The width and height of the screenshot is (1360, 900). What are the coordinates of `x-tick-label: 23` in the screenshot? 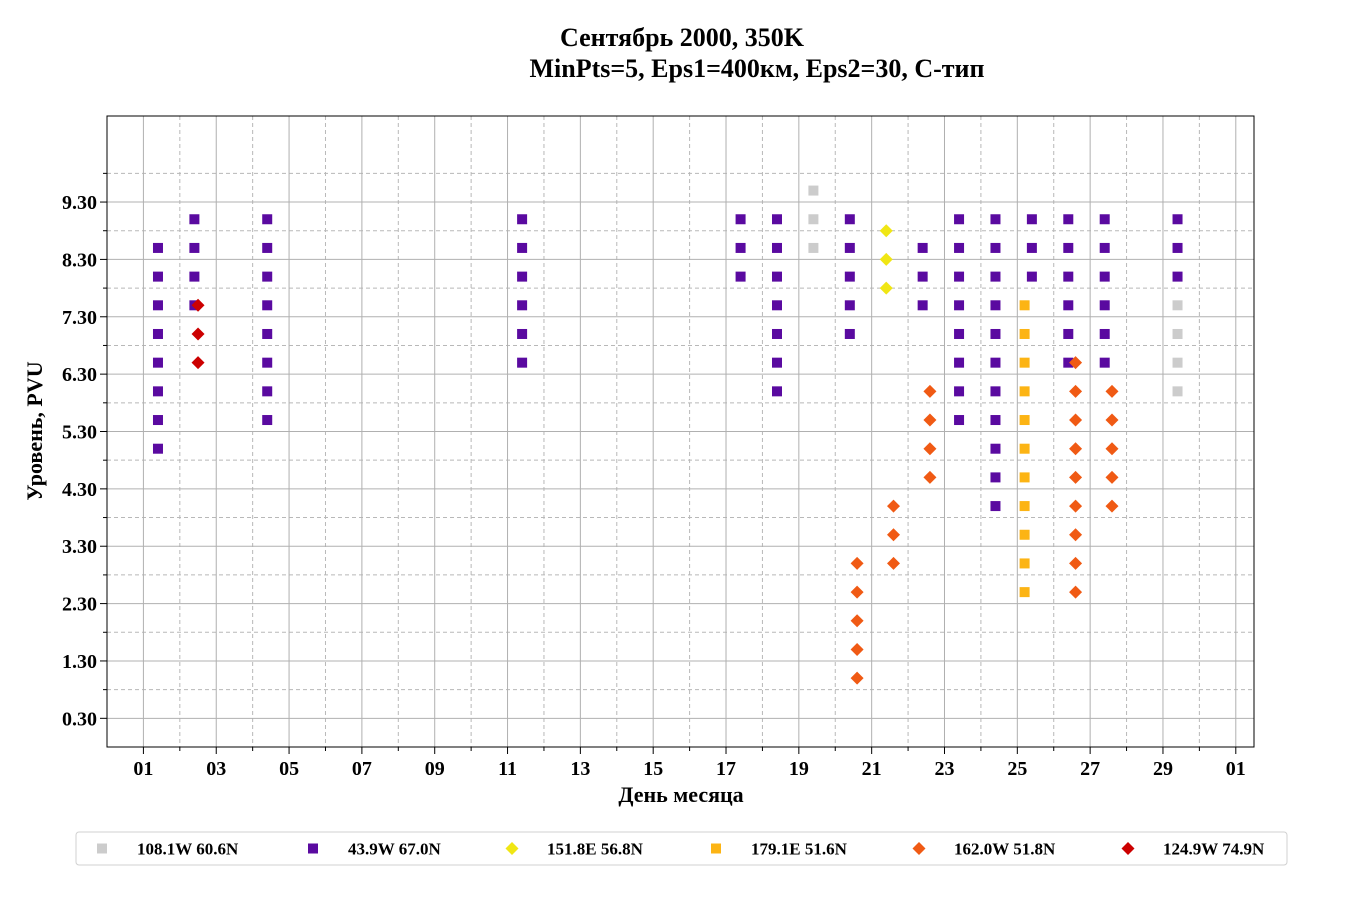 It's located at (944, 769).